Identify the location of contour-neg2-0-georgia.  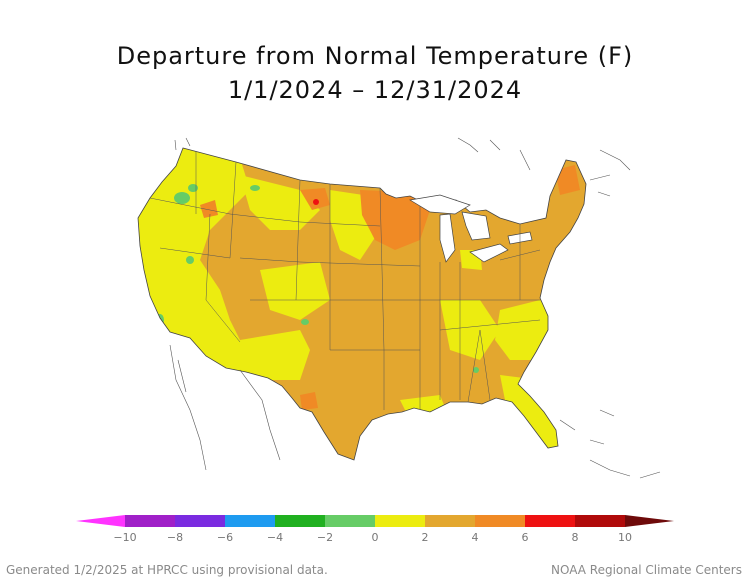
(476, 370).